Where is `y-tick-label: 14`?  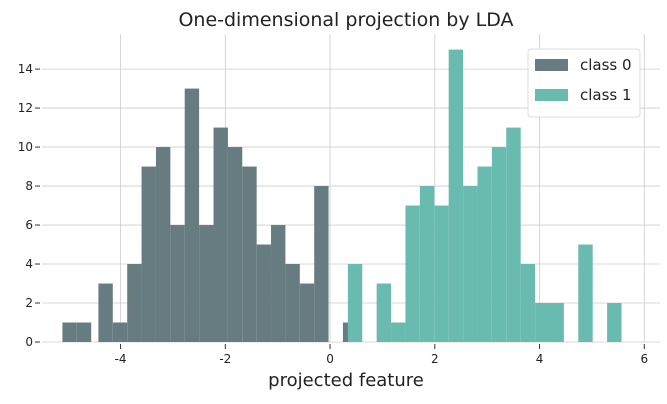 y-tick-label: 14 is located at coordinates (25, 69).